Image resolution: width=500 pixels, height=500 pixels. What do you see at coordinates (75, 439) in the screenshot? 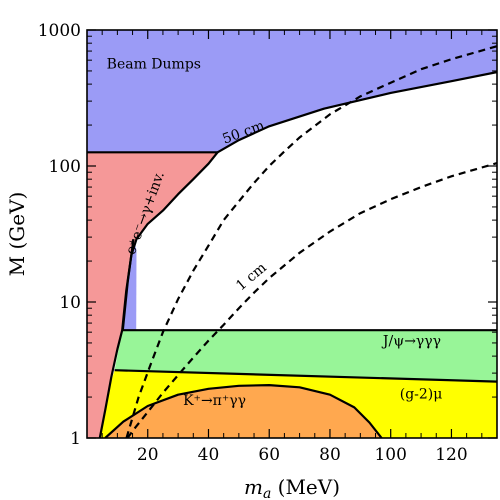
I see `y-tick-label: 1` at bounding box center [75, 439].